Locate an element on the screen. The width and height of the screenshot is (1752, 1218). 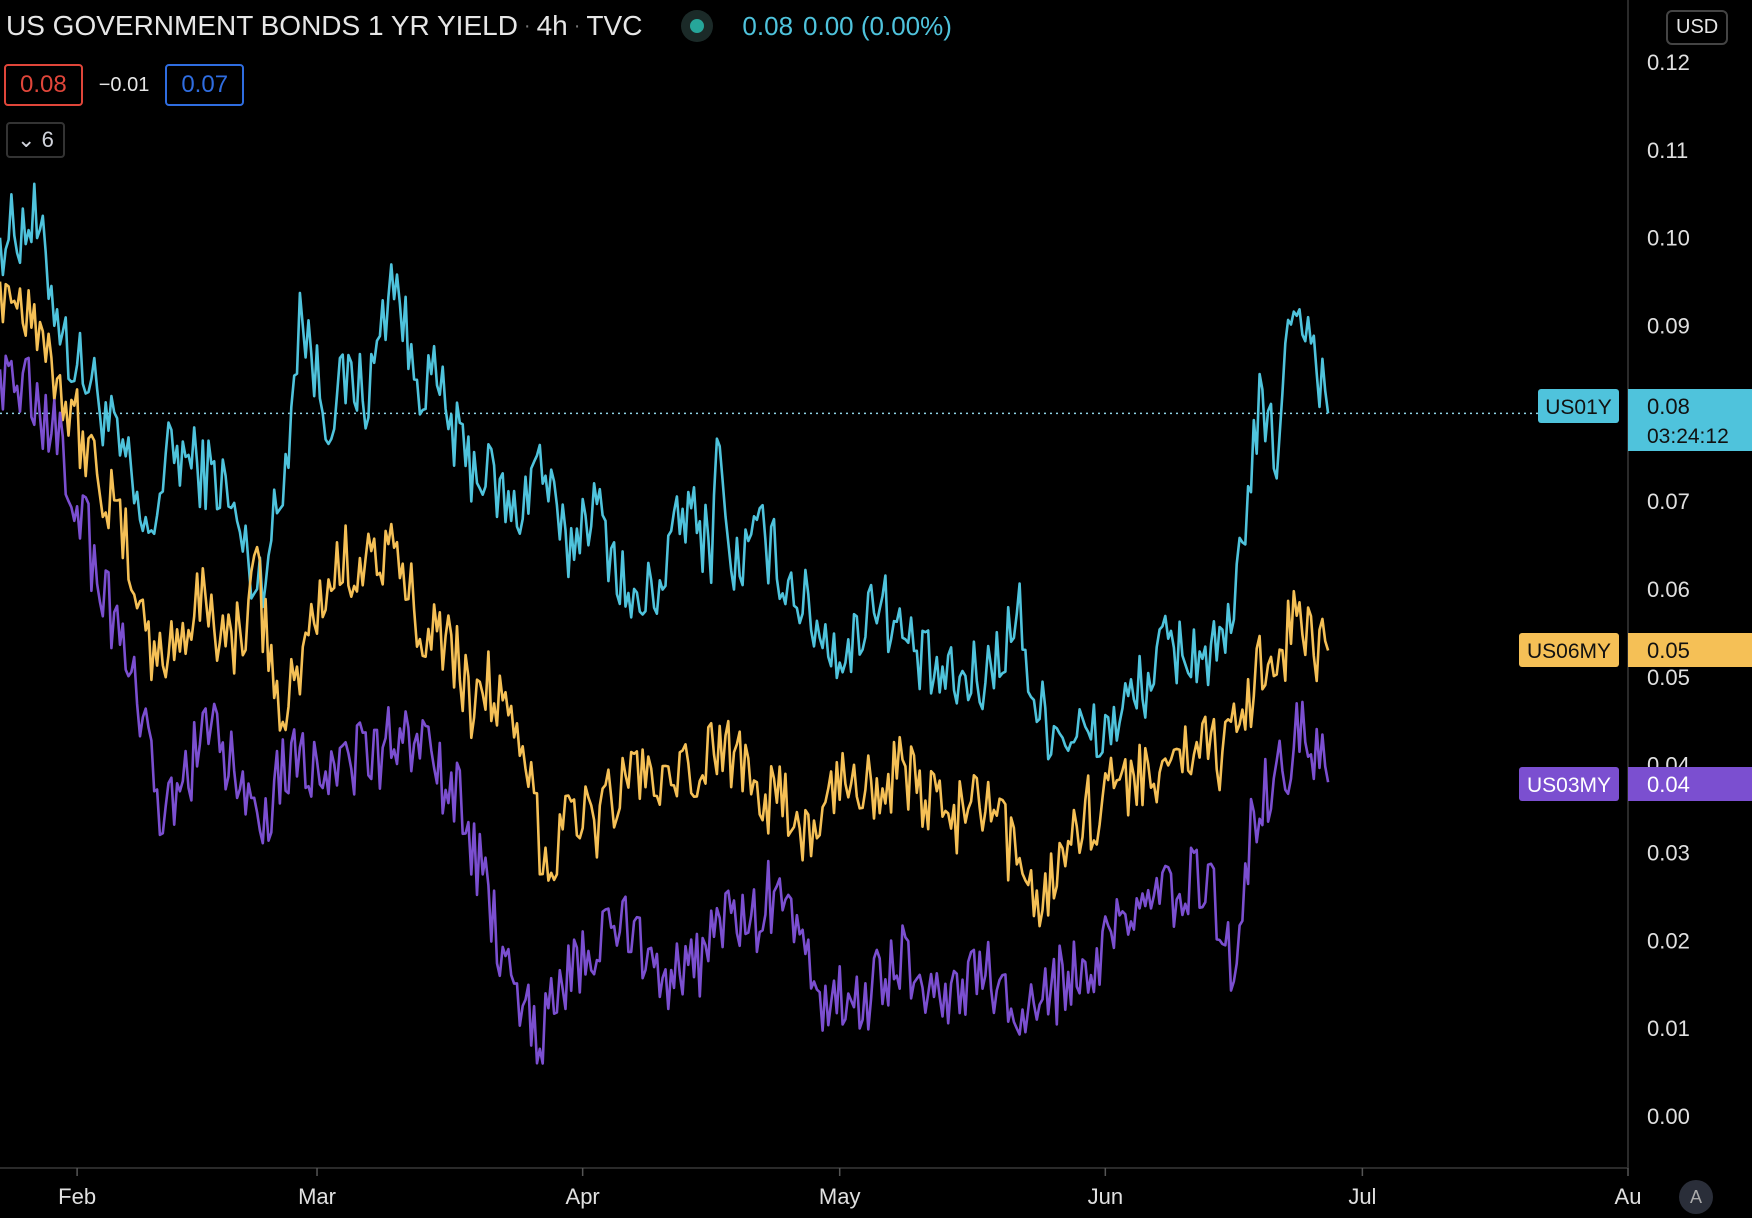
series-price-label: 0.08 is located at coordinates (1668, 406).